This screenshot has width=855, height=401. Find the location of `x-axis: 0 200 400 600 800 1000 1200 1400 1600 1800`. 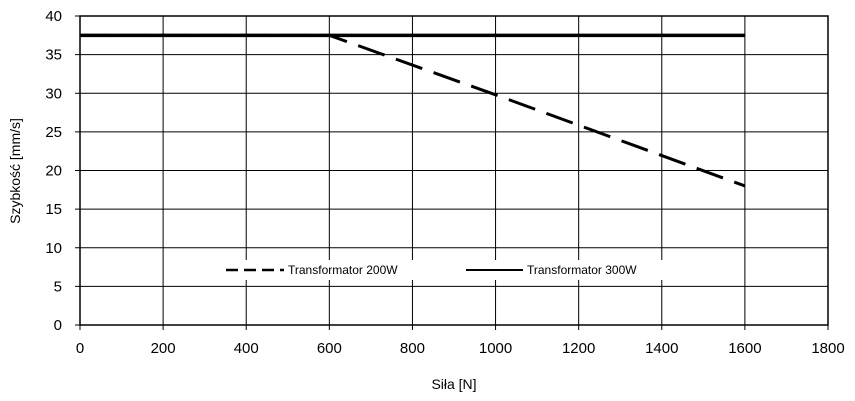

x-axis: 0 200 400 600 800 1000 1200 1400 1600 1800 is located at coordinates (460, 341).